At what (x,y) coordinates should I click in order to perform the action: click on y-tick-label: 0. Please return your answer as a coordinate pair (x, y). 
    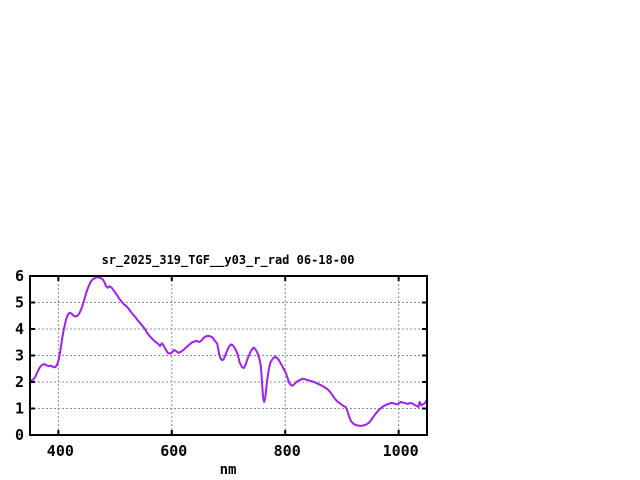
    Looking at the image, I should click on (19, 435).